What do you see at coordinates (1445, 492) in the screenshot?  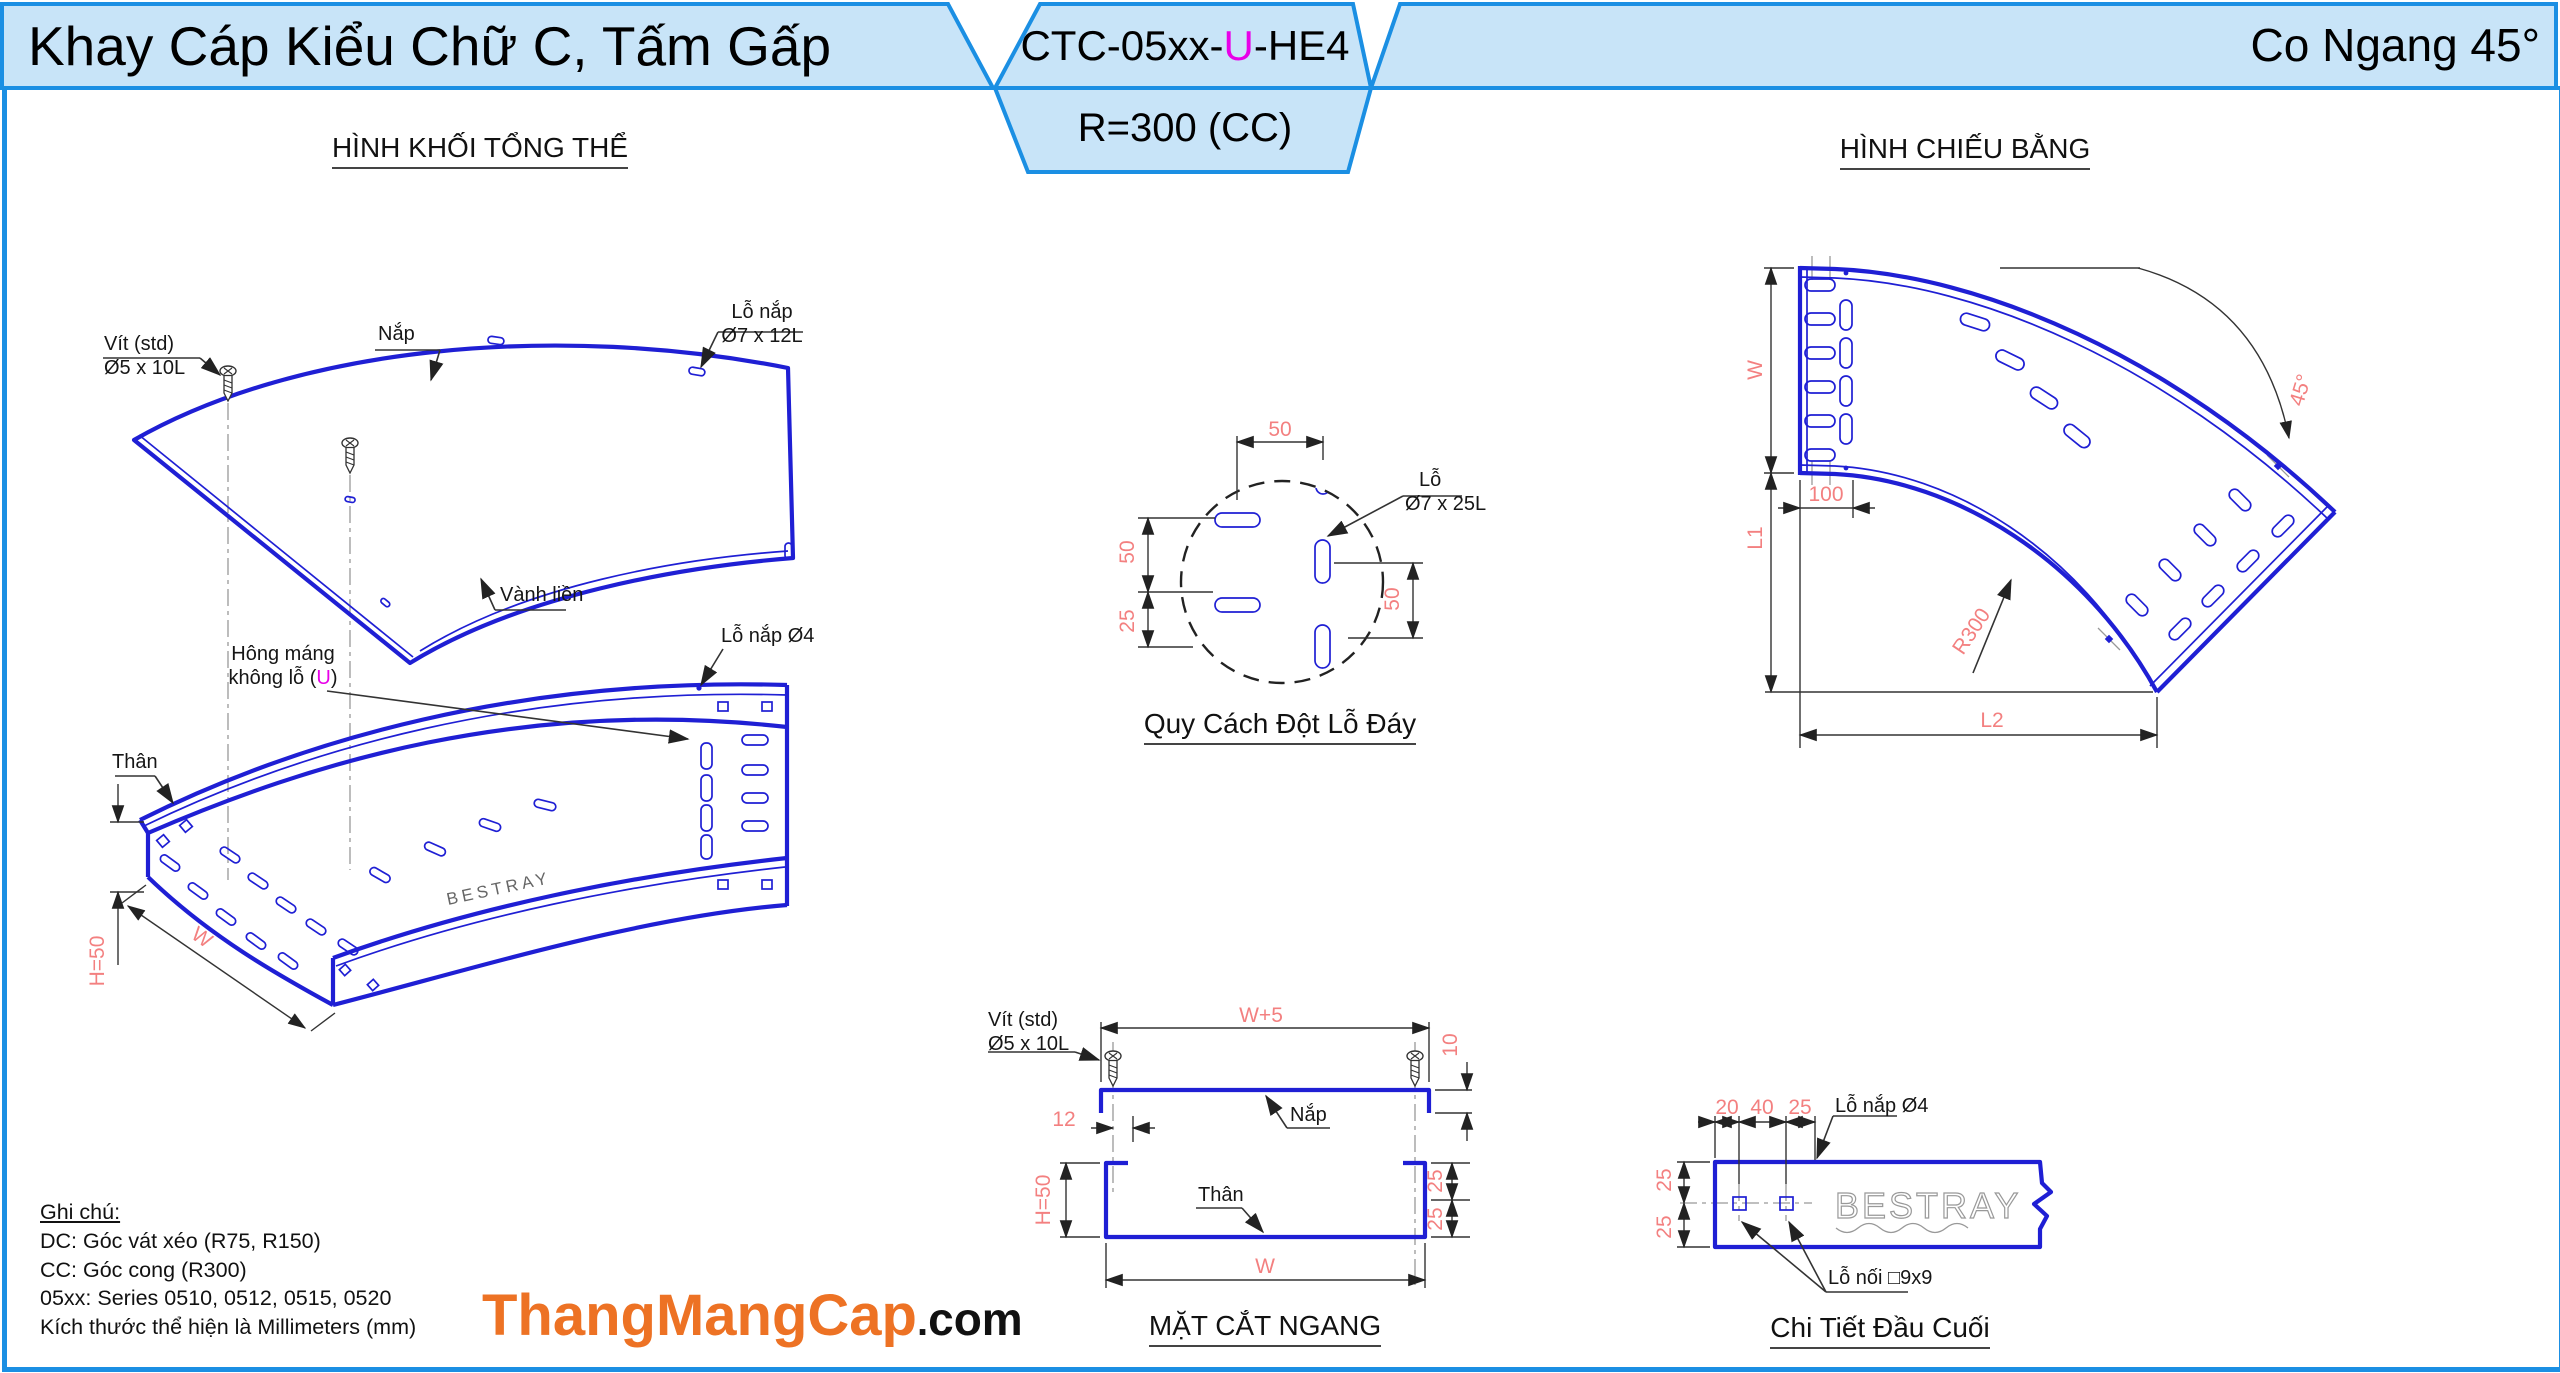 I see `punch-hole-callout: Lỗ Ø7 x 25L` at bounding box center [1445, 492].